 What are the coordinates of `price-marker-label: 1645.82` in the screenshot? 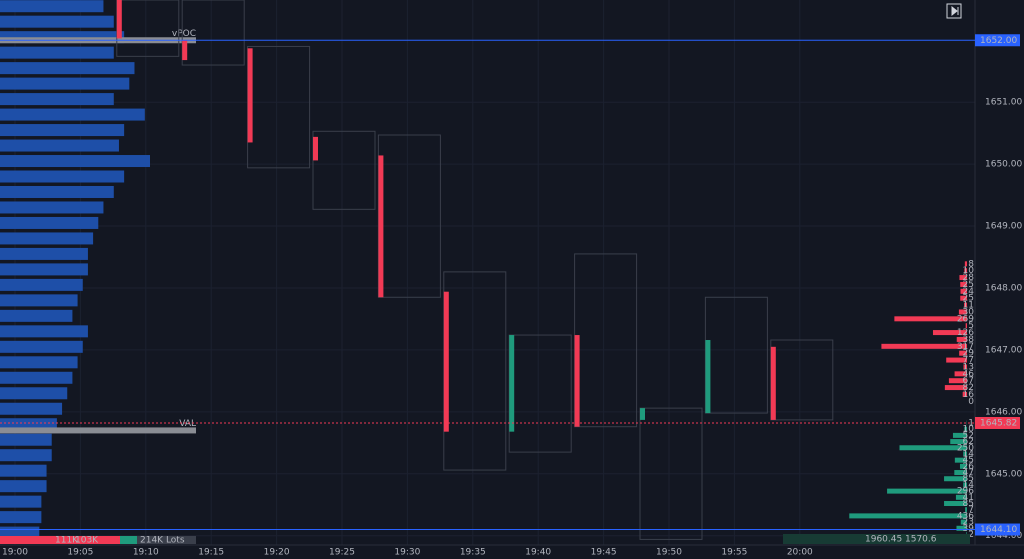 It's located at (998, 423).